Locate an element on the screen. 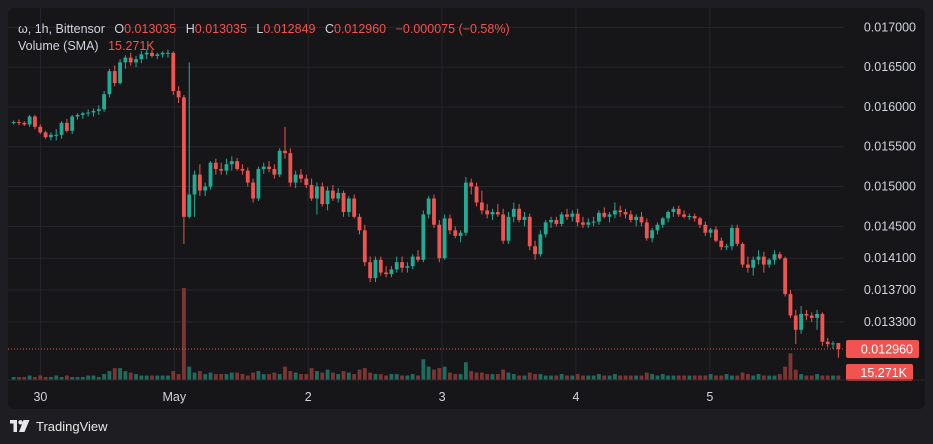 The width and height of the screenshot is (933, 444). branding: TradingView is located at coordinates (59, 426).